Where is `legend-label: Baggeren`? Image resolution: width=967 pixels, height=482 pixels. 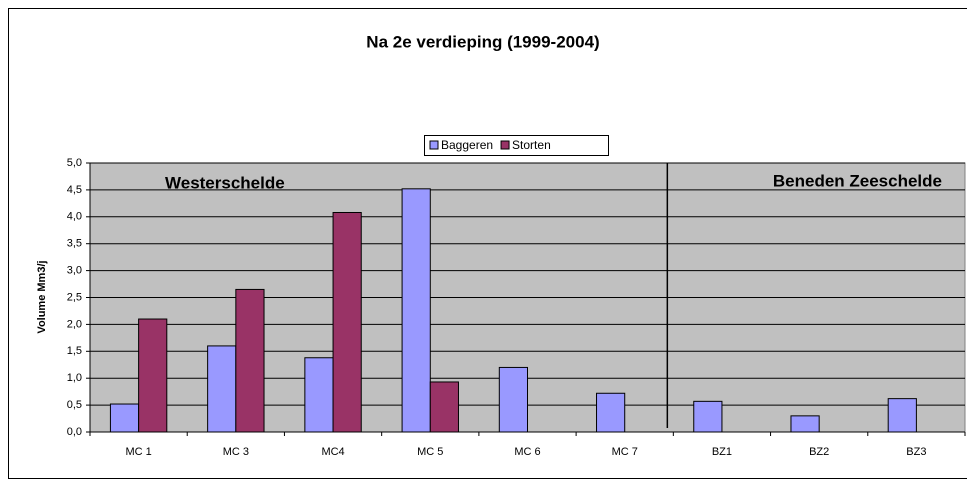 legend-label: Baggeren is located at coordinates (467, 145).